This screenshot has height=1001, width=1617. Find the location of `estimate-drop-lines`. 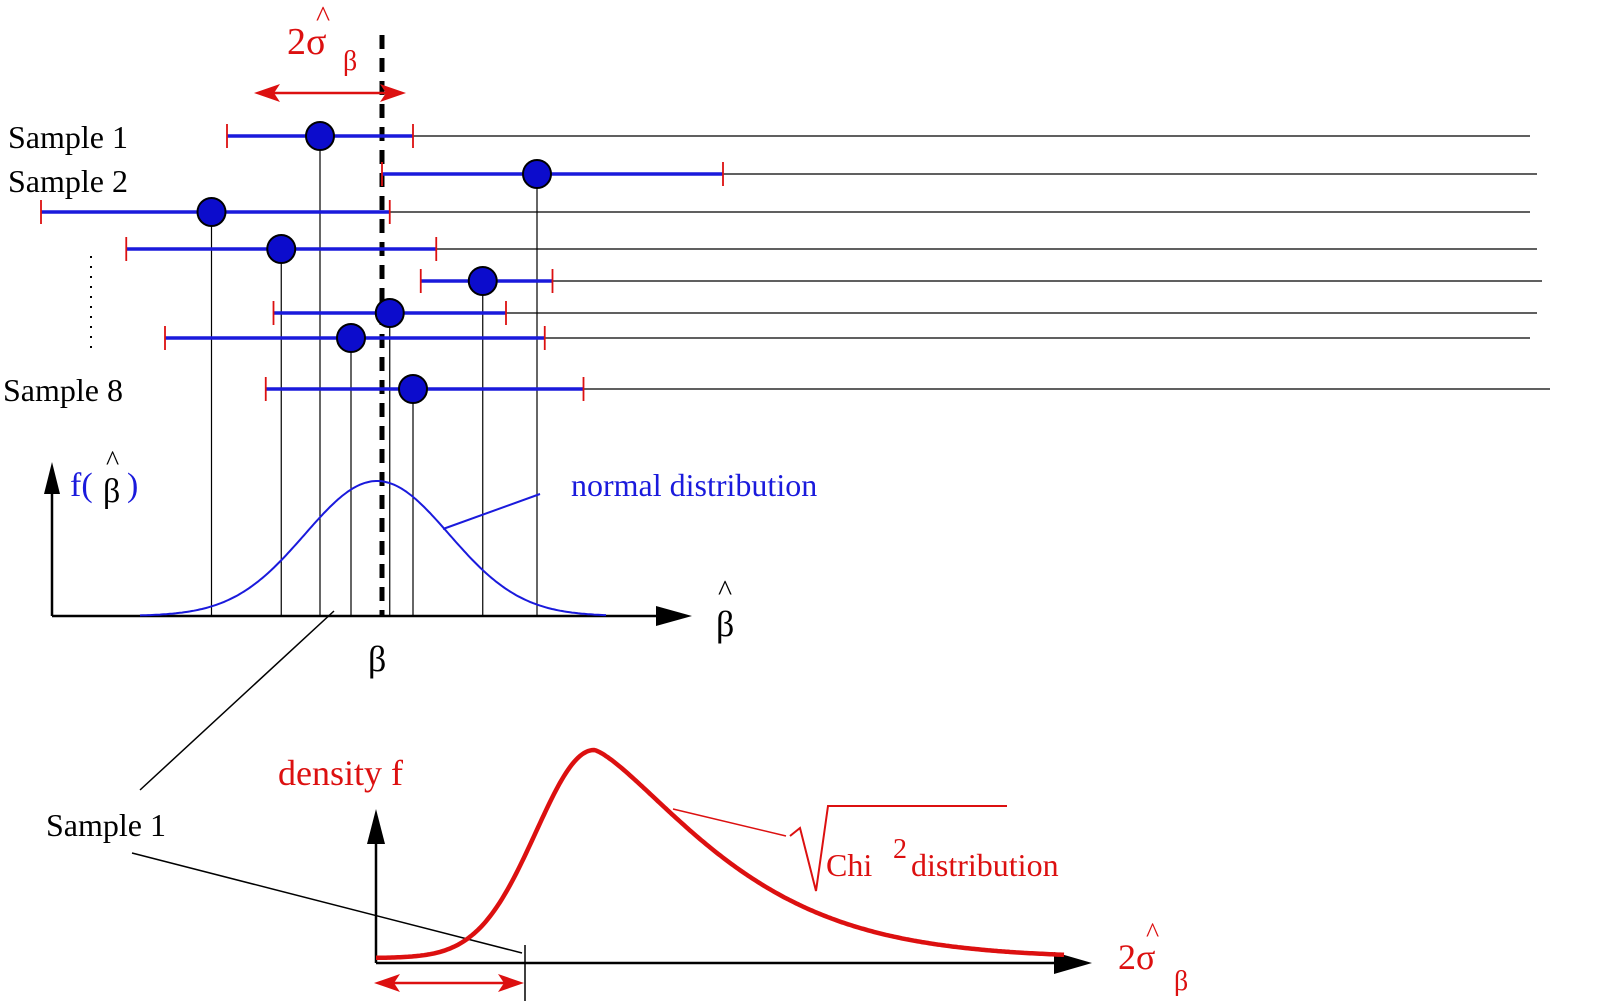

estimate-drop-lines is located at coordinates (374, 376).